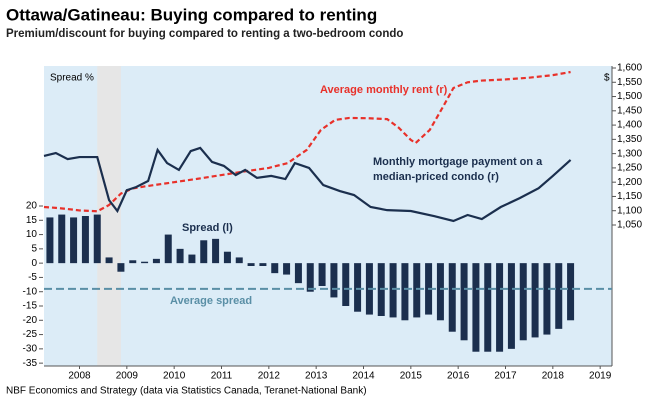 The height and width of the screenshot is (401, 664). I want to click on annotation: median-priced condo (r), so click(436, 177).